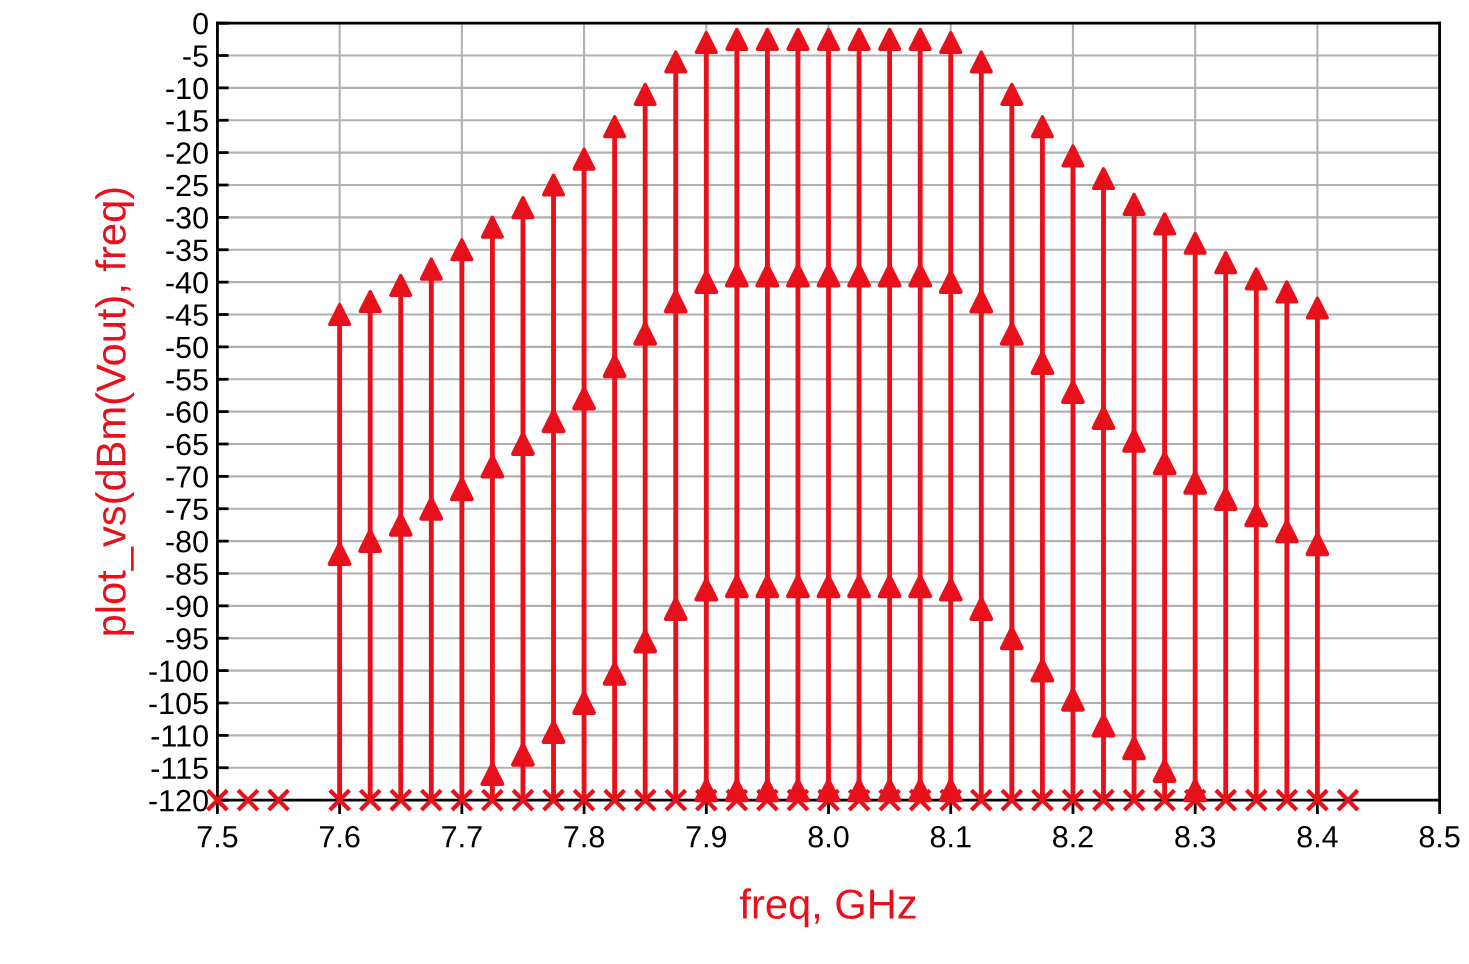  Describe the element at coordinates (217, 837) in the screenshot. I see `x-tick-label: 7.5` at that location.